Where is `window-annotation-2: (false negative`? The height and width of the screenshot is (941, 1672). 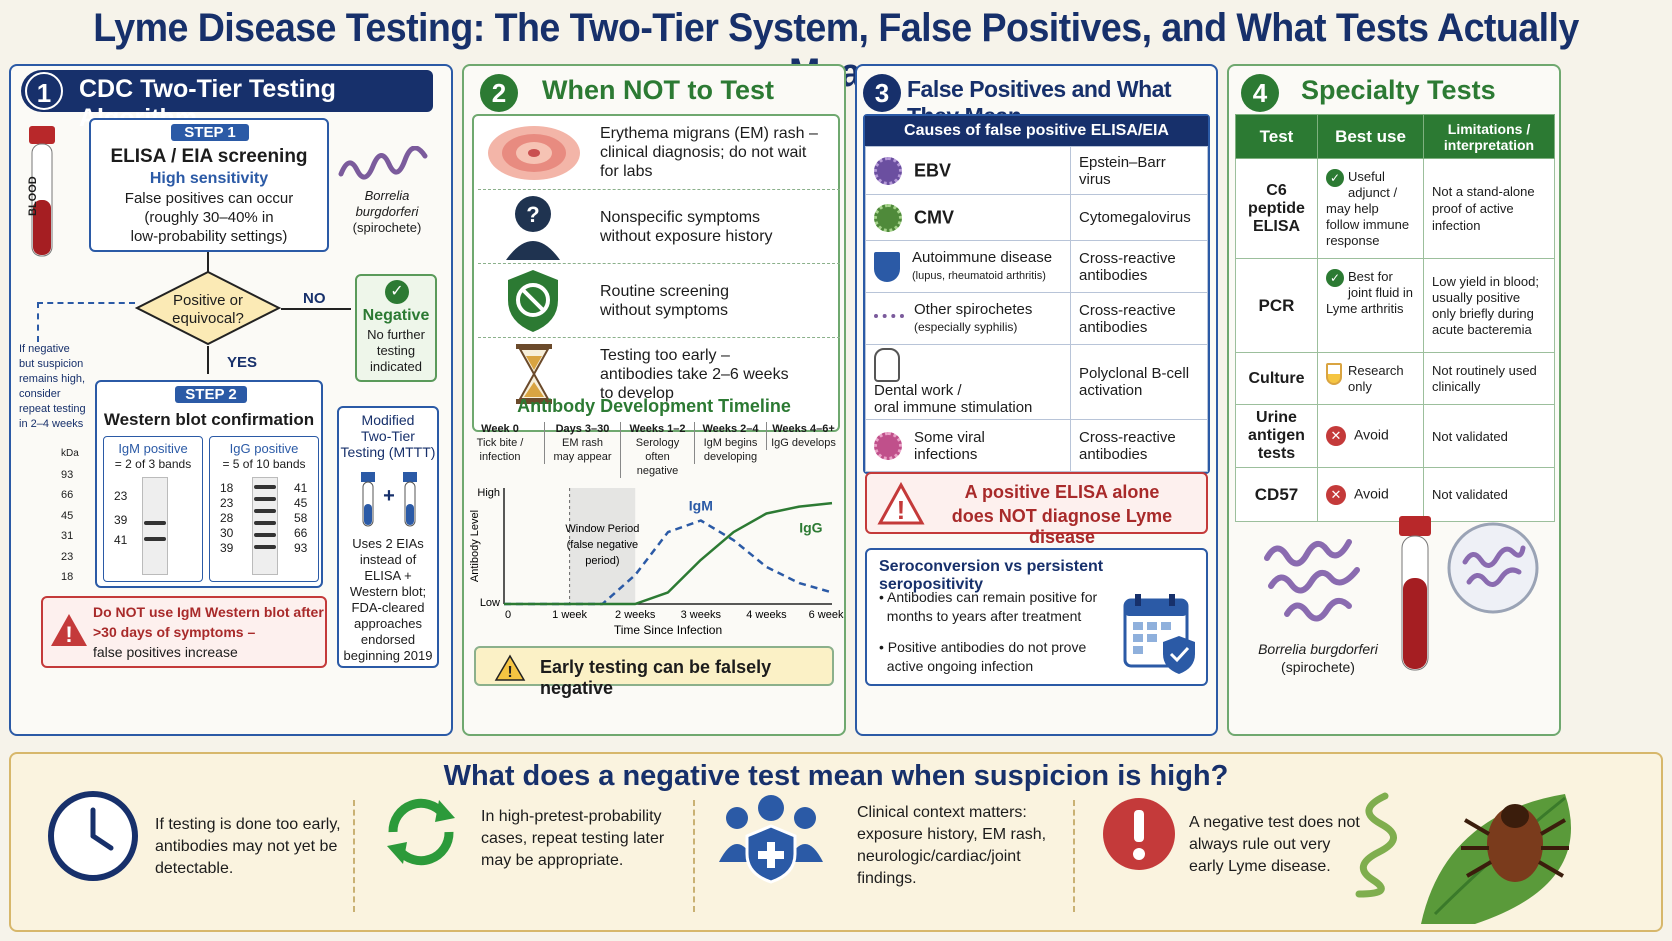 window-annotation-2: (false negative is located at coordinates (603, 545).